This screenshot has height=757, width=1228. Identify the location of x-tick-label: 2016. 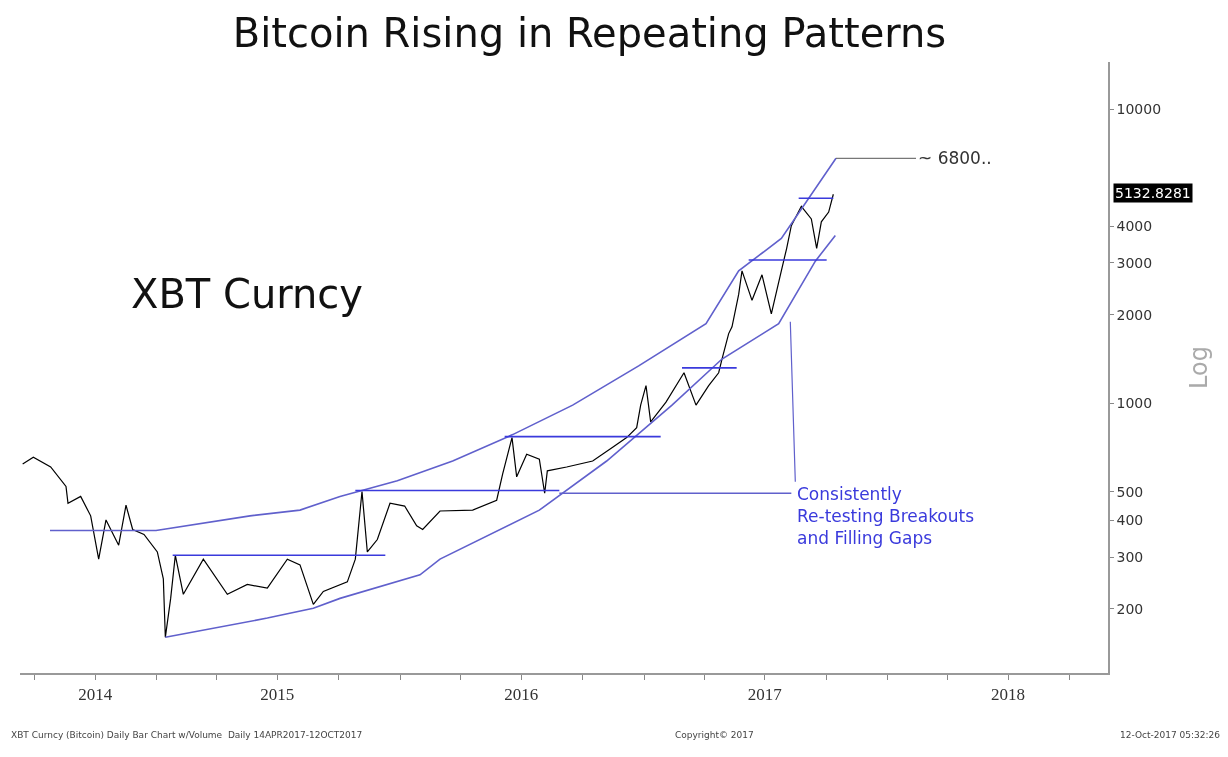
(521, 695).